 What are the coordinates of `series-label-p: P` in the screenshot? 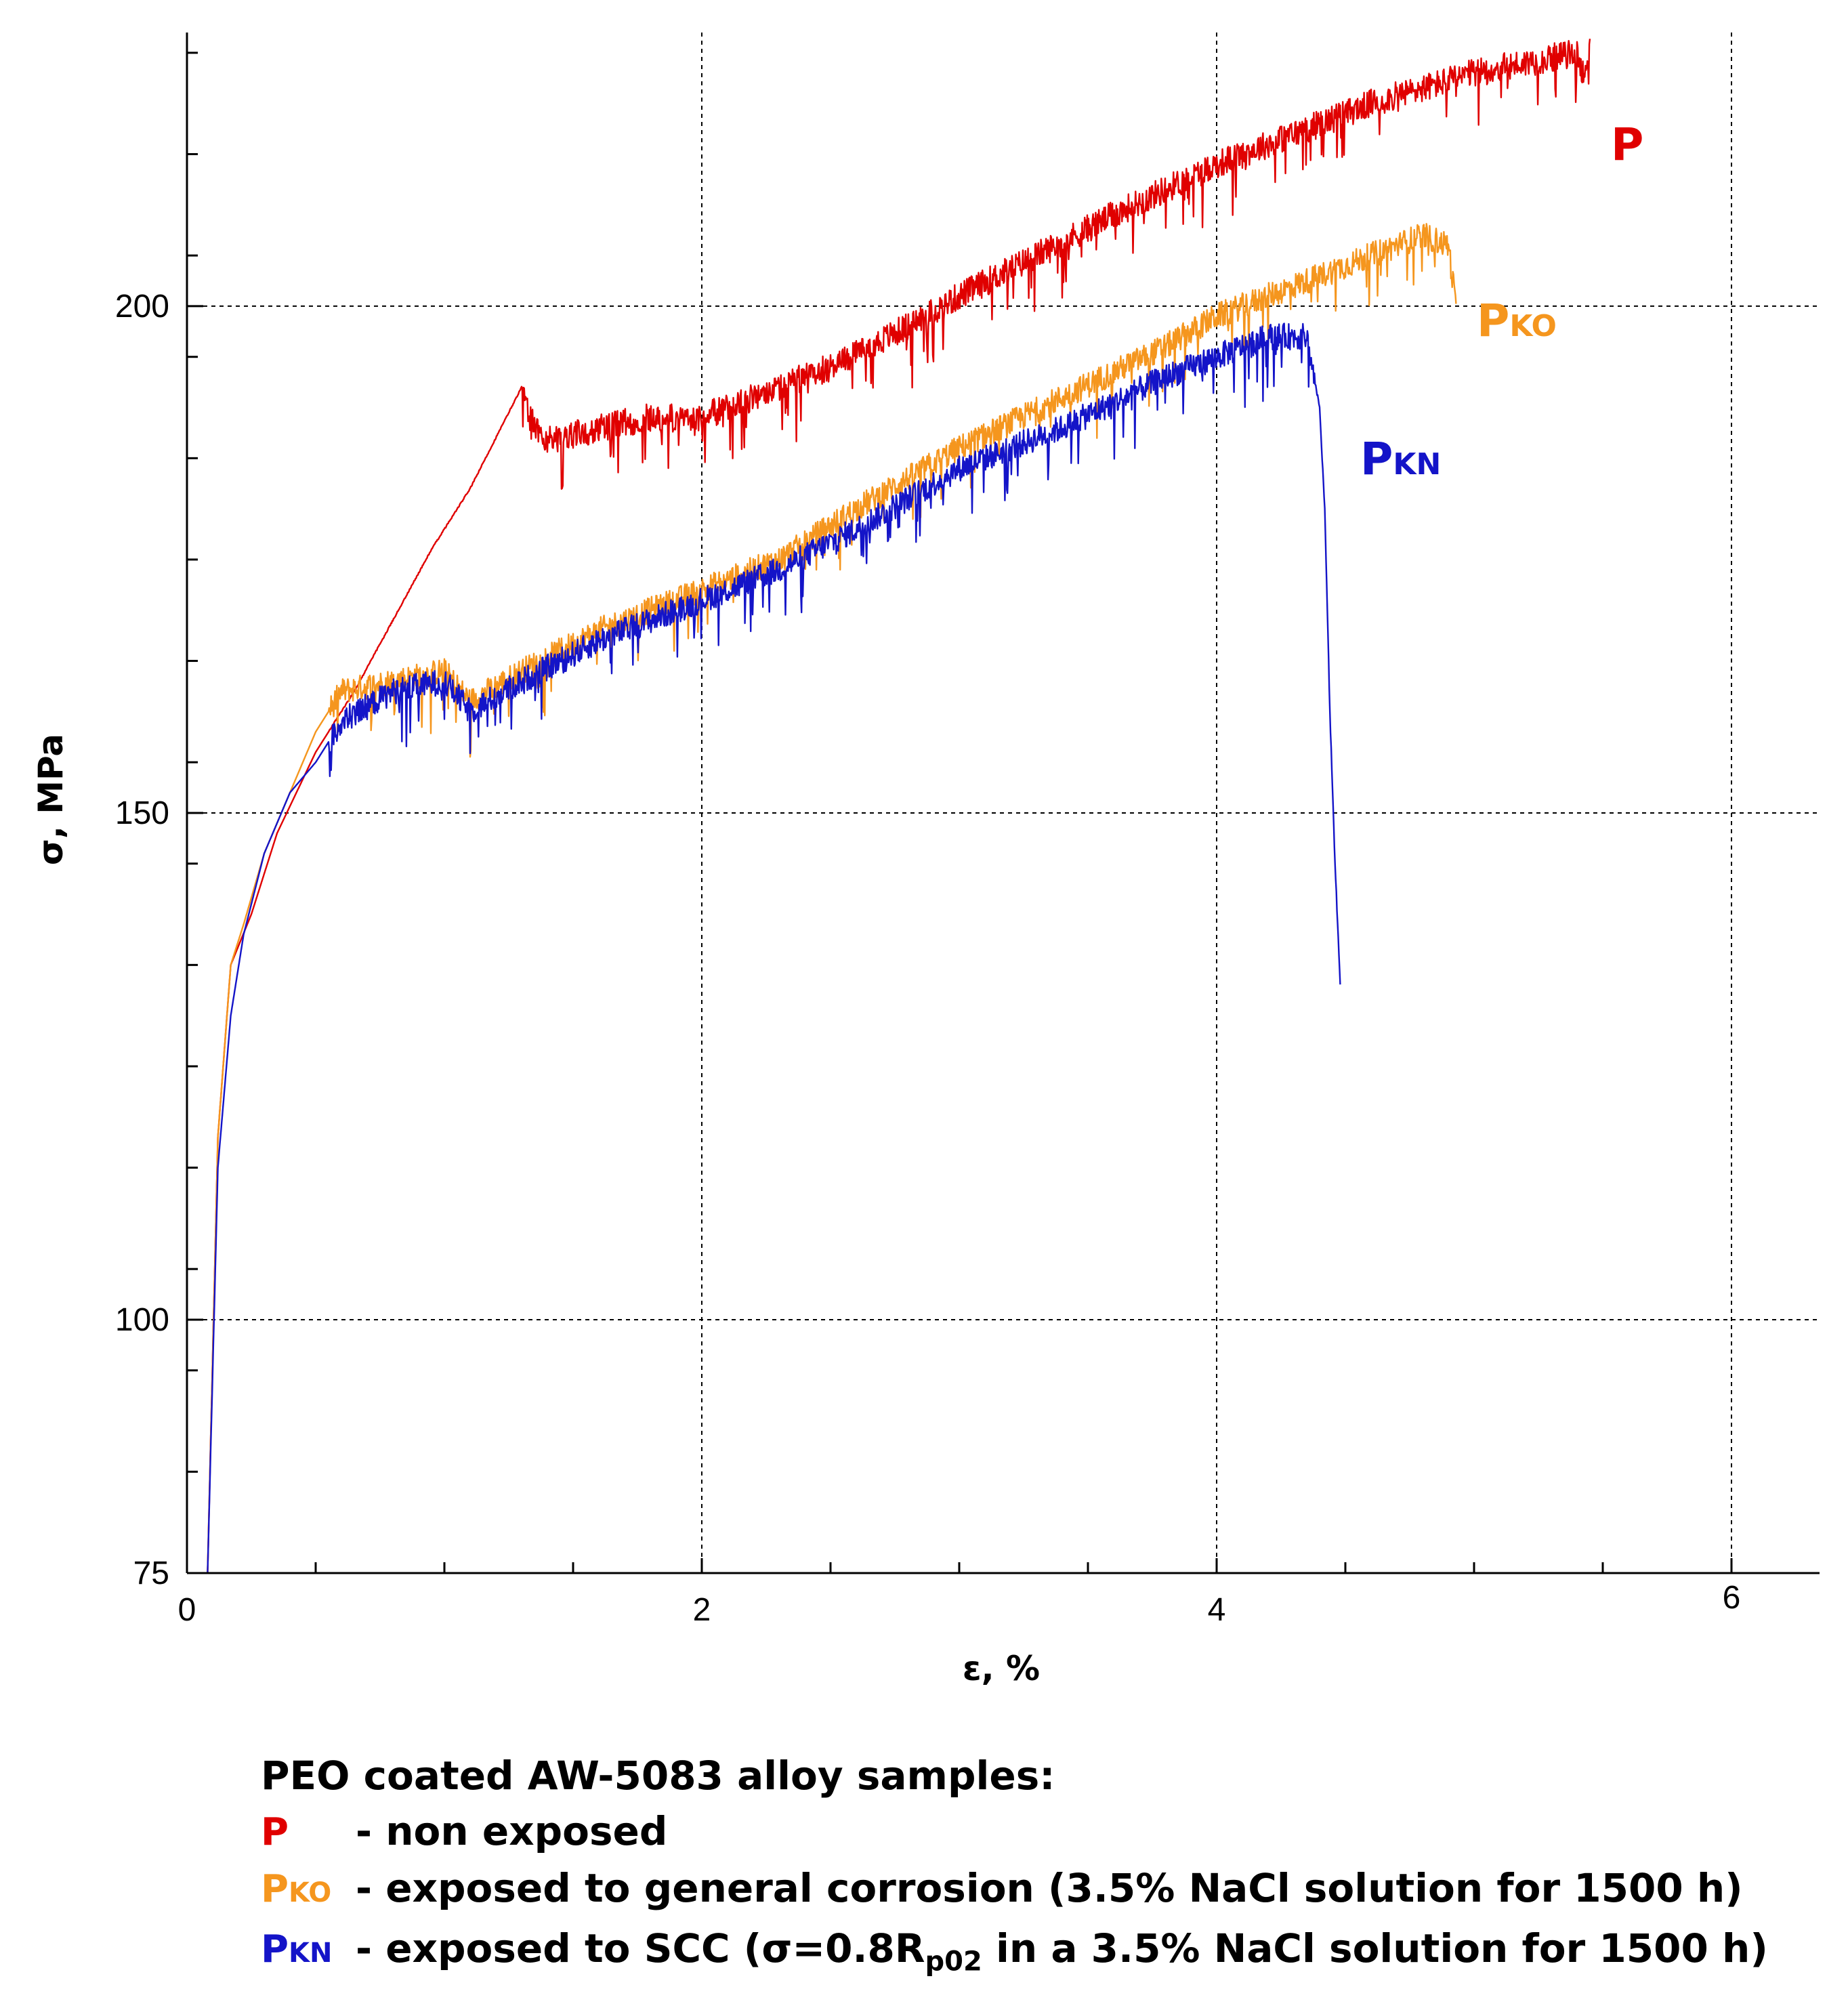 It's located at (1627, 145).